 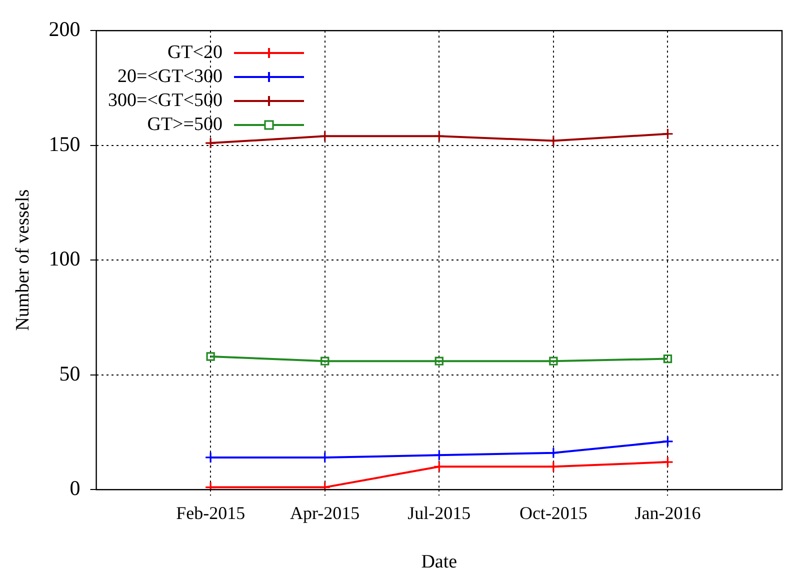 What do you see at coordinates (165, 101) in the screenshot?
I see `legend-label: 300=<GT<500` at bounding box center [165, 101].